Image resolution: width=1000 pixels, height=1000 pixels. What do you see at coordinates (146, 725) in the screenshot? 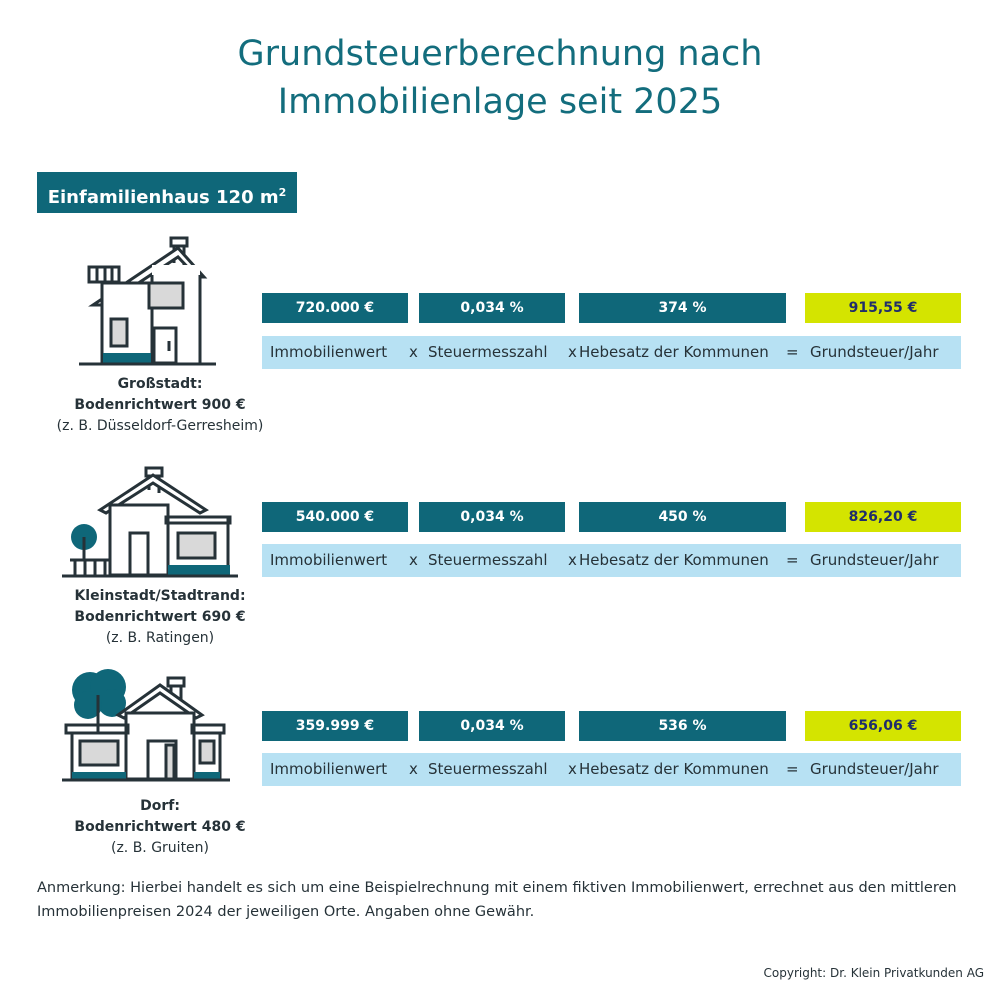
I see `village-house-icon` at bounding box center [146, 725].